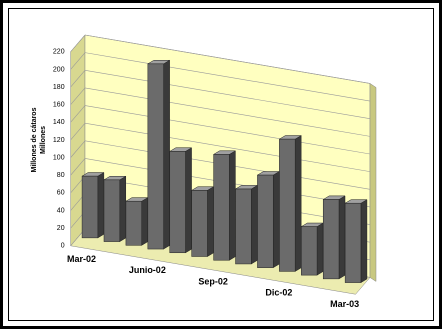 This screenshot has width=442, height=329. Describe the element at coordinates (61, 175) in the screenshot. I see `y-tick-label: 80` at that location.